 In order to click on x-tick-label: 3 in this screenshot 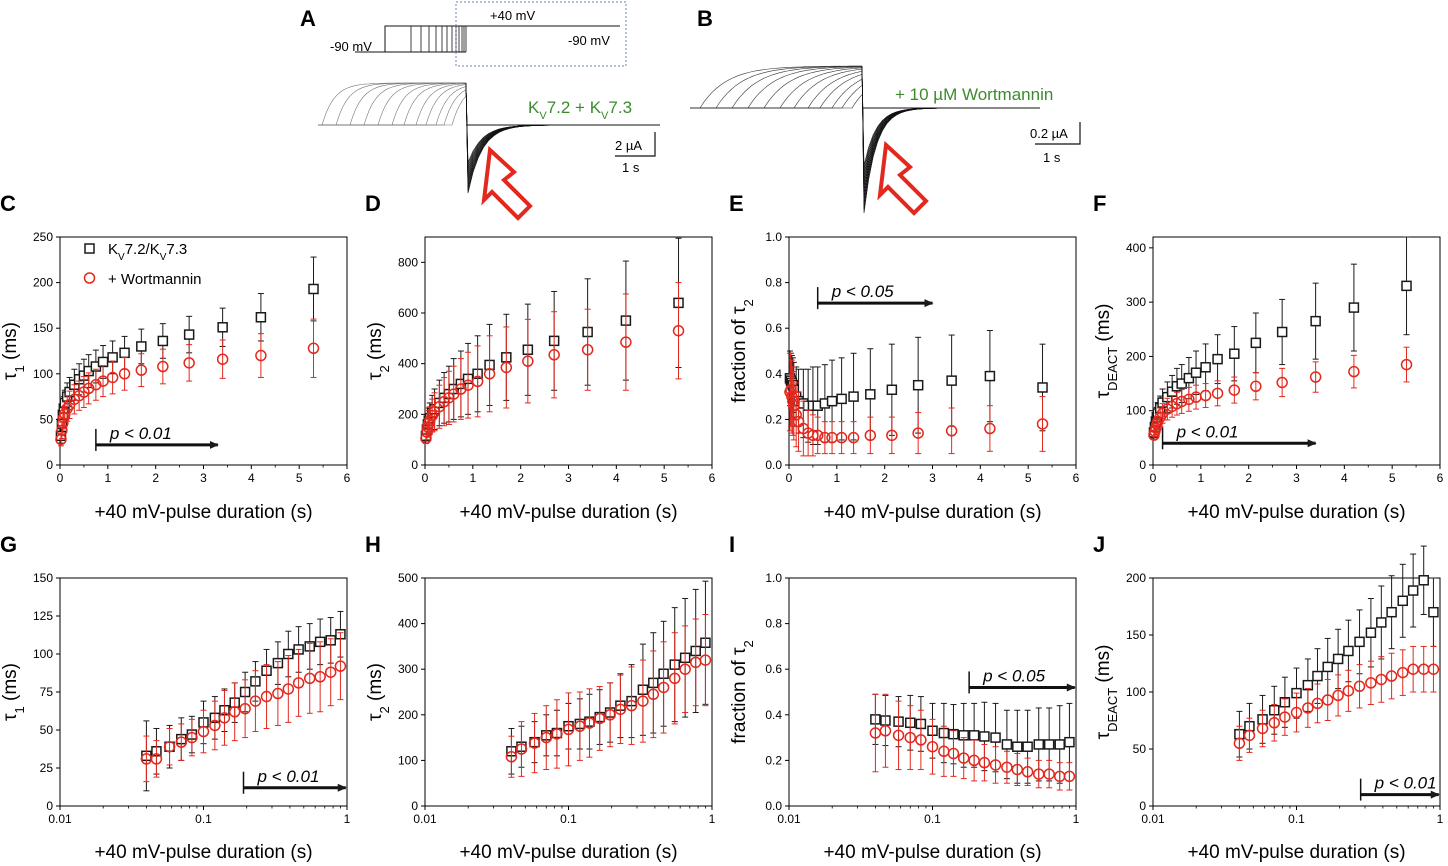, I will do `click(932, 478)`.